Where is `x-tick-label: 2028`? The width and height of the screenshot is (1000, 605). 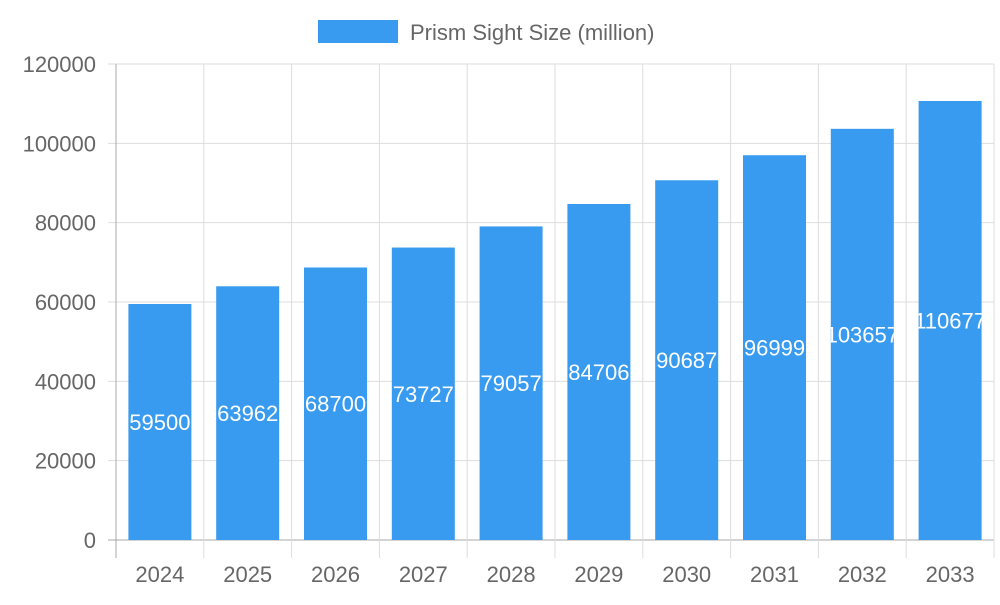 x-tick-label: 2028 is located at coordinates (511, 574).